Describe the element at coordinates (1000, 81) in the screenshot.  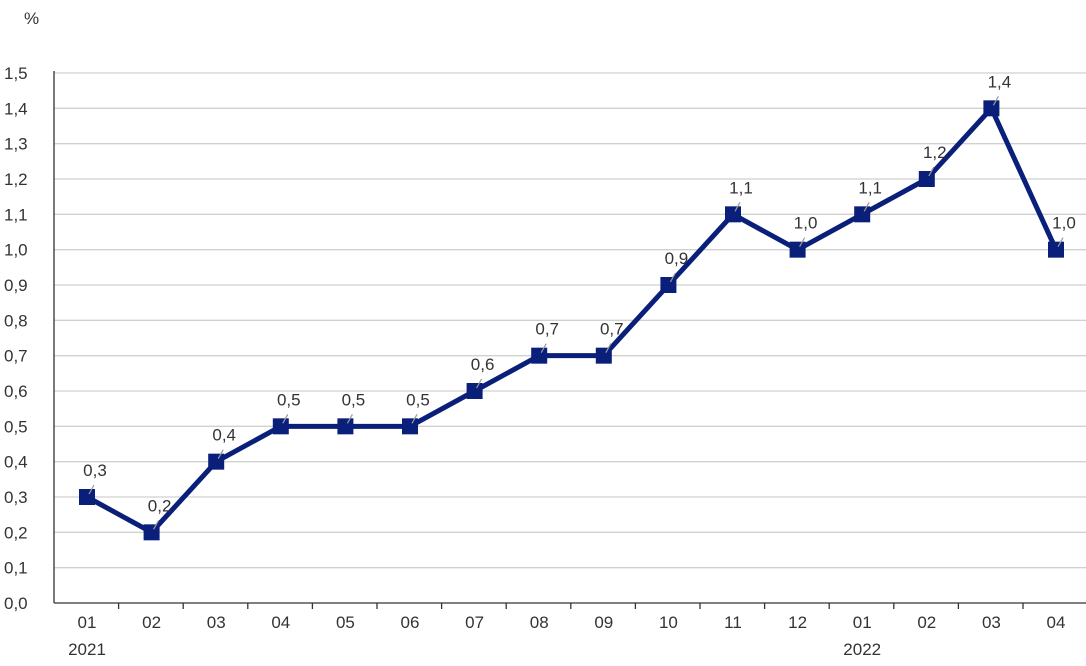
I see `data-label: 1,4` at that location.